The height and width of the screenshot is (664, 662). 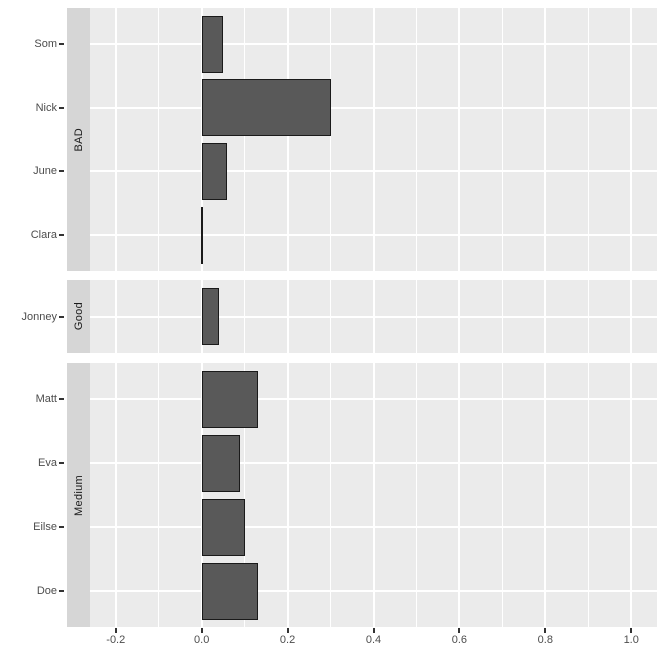 I want to click on y-axis-label-jonney: Jonney, so click(x=39, y=316).